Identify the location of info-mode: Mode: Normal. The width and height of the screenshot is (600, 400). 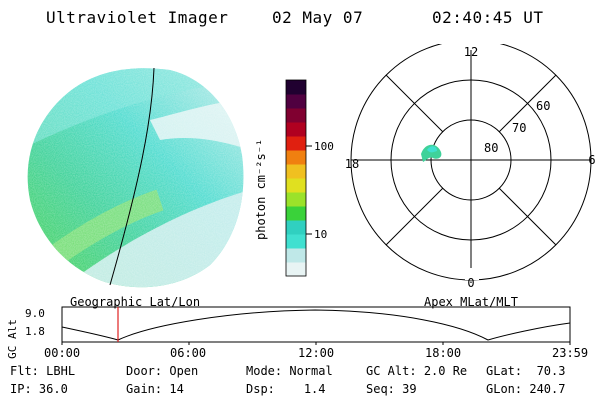
(289, 371).